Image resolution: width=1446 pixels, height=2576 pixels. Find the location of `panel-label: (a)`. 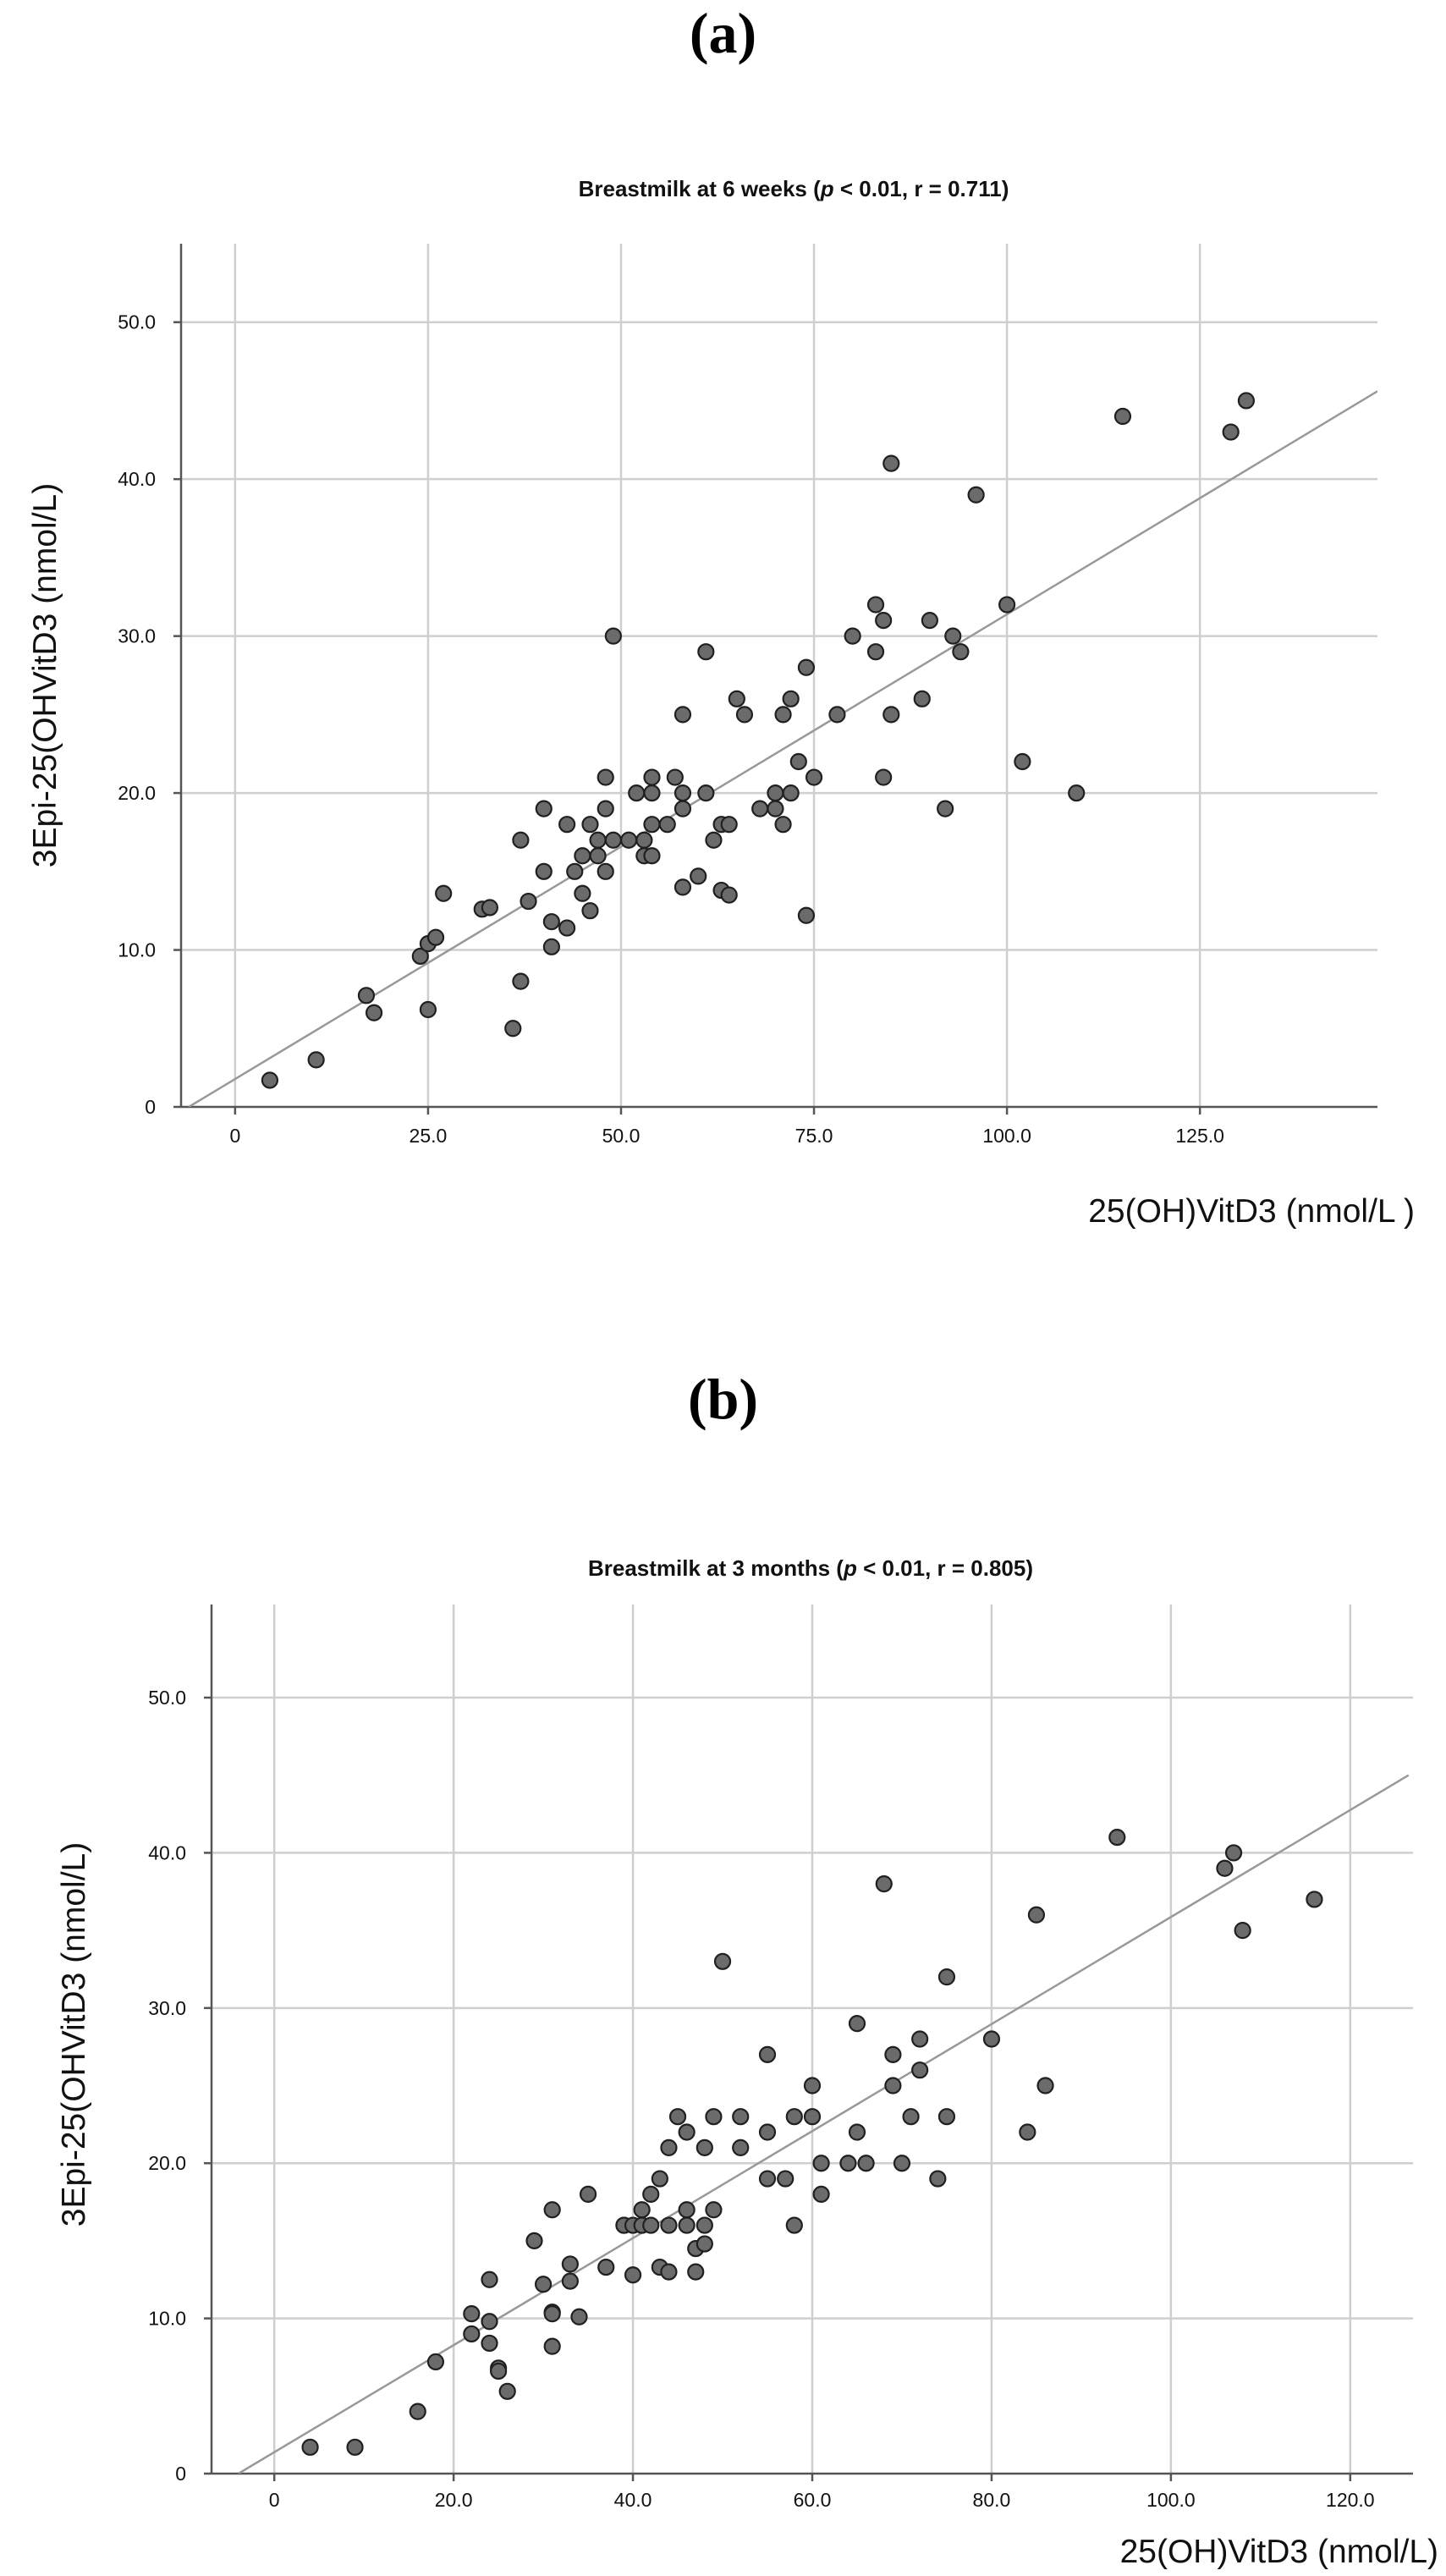

panel-label: (a) is located at coordinates (723, 33).